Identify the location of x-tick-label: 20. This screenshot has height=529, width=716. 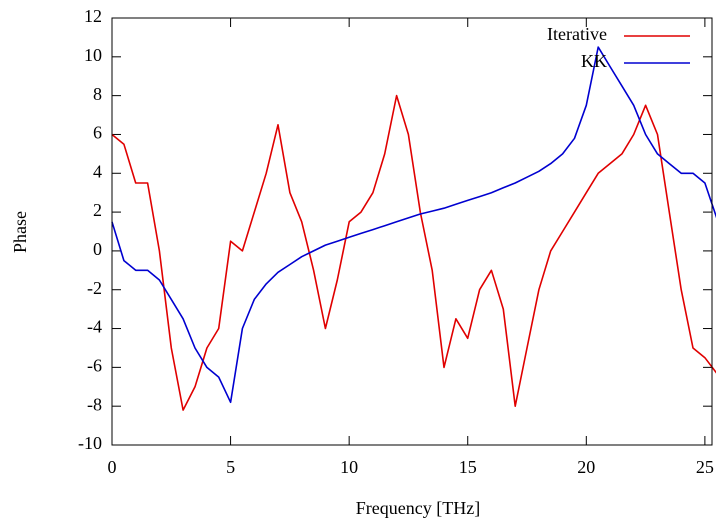
(586, 467).